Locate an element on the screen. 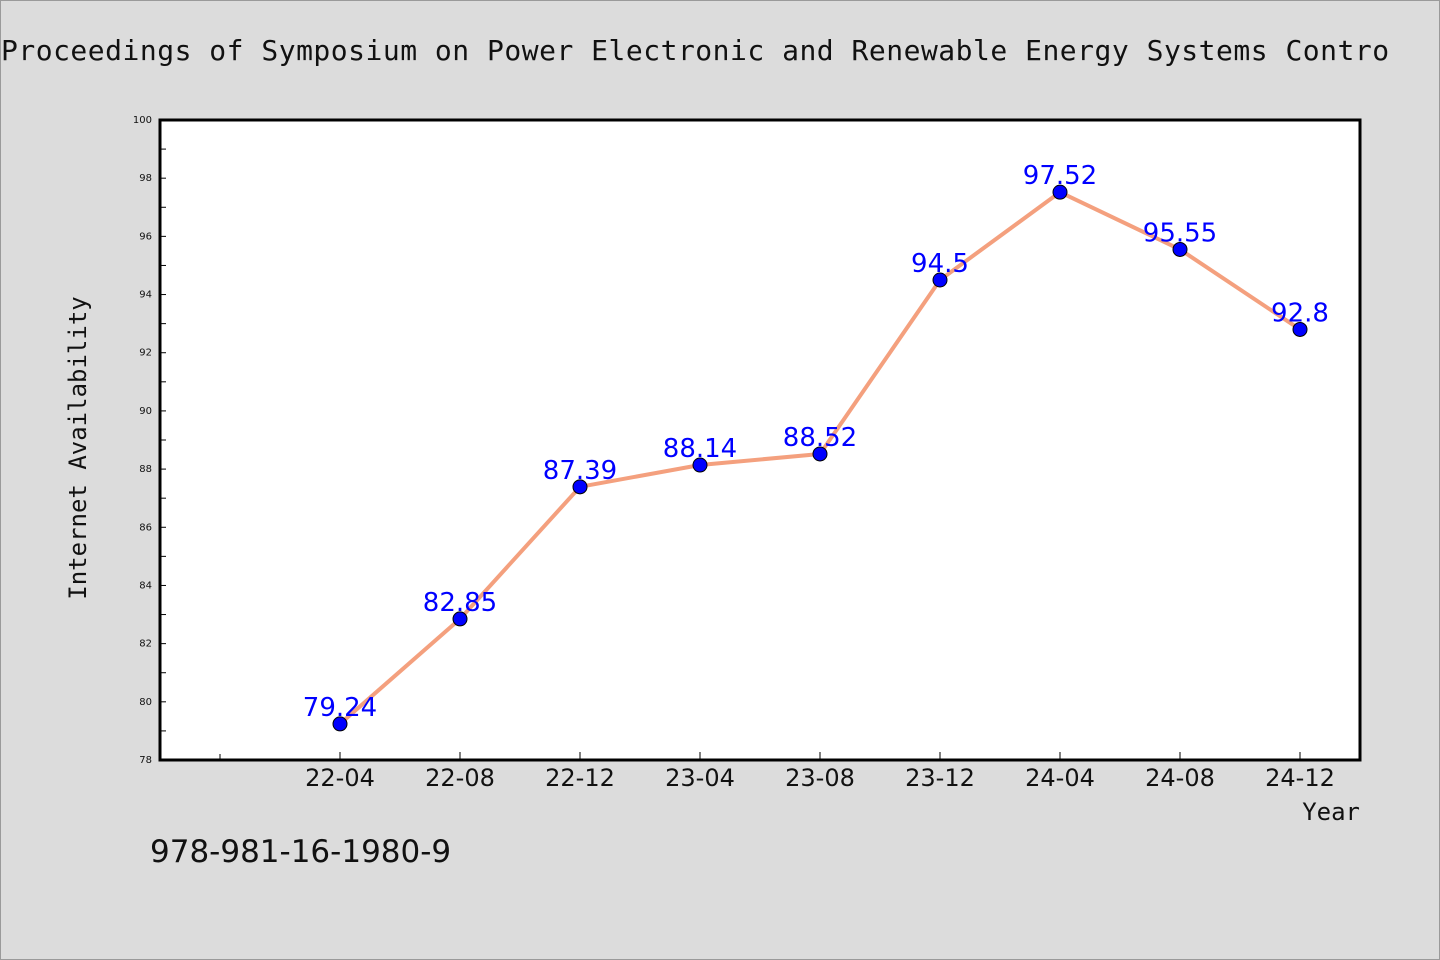  y-tick-label: 92 is located at coordinates (145, 353).